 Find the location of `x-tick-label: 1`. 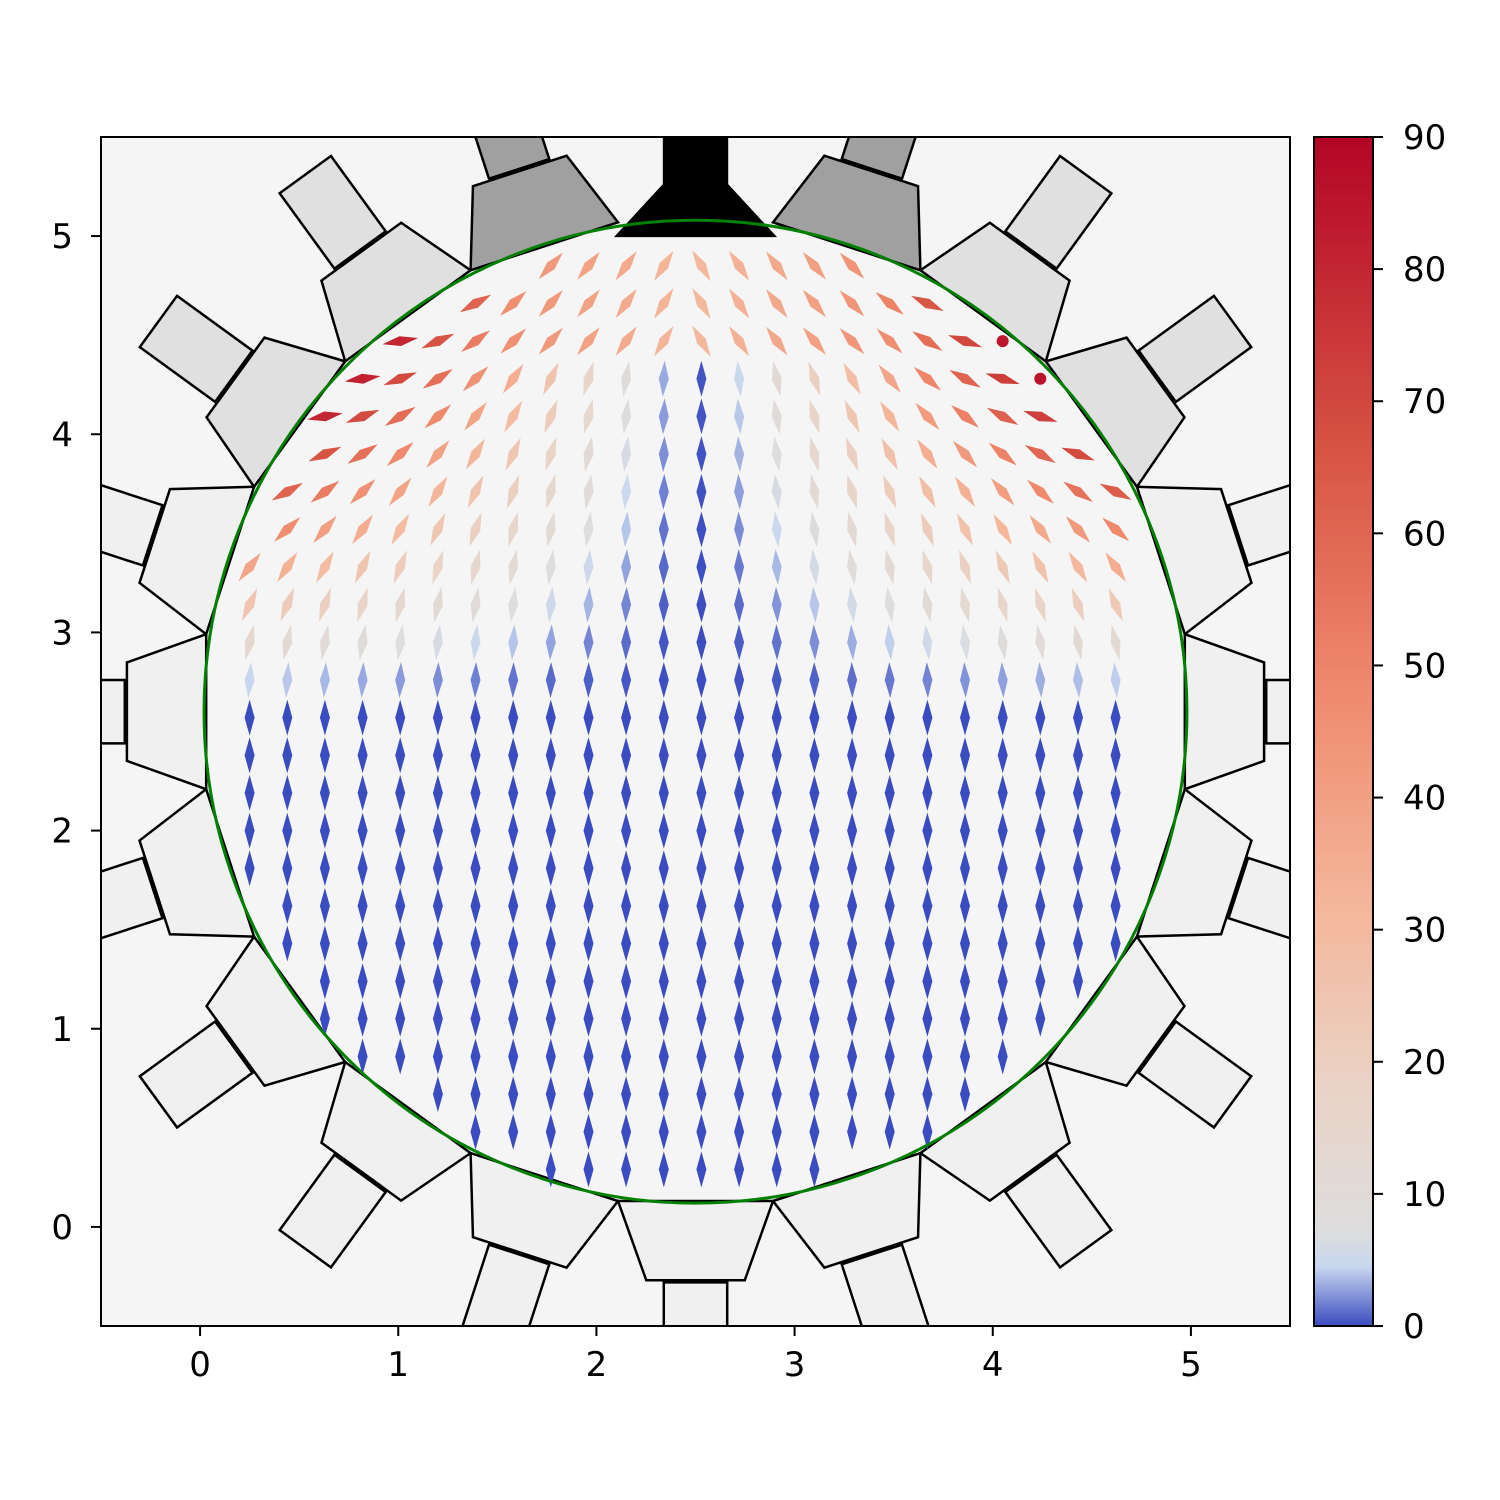

x-tick-label: 1 is located at coordinates (398, 1365).